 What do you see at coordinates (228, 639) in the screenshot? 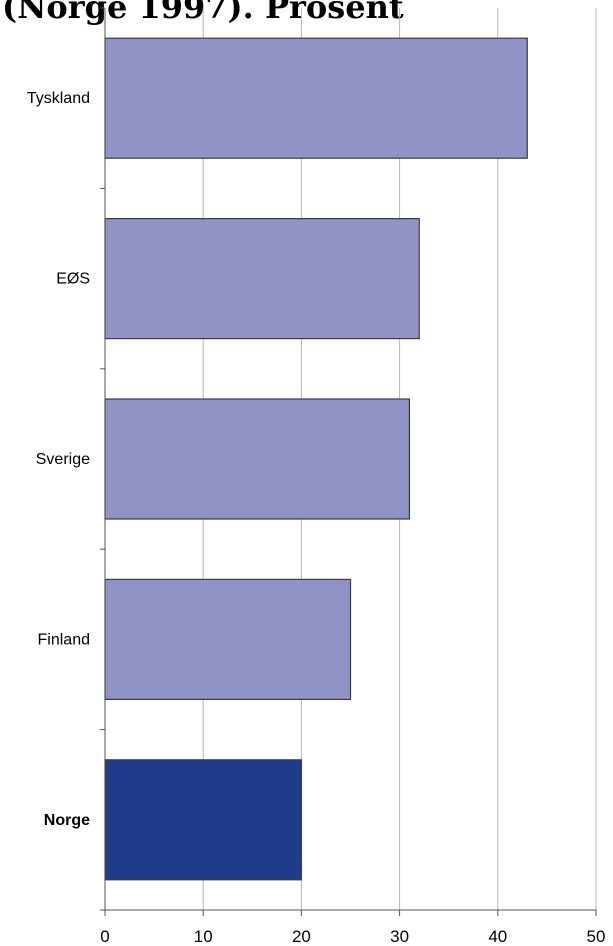
I see `bar-finland` at bounding box center [228, 639].